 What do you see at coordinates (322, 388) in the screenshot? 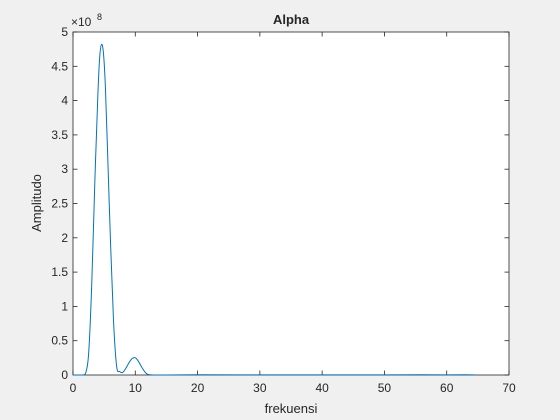
I see `x-tick-label: 40` at bounding box center [322, 388].